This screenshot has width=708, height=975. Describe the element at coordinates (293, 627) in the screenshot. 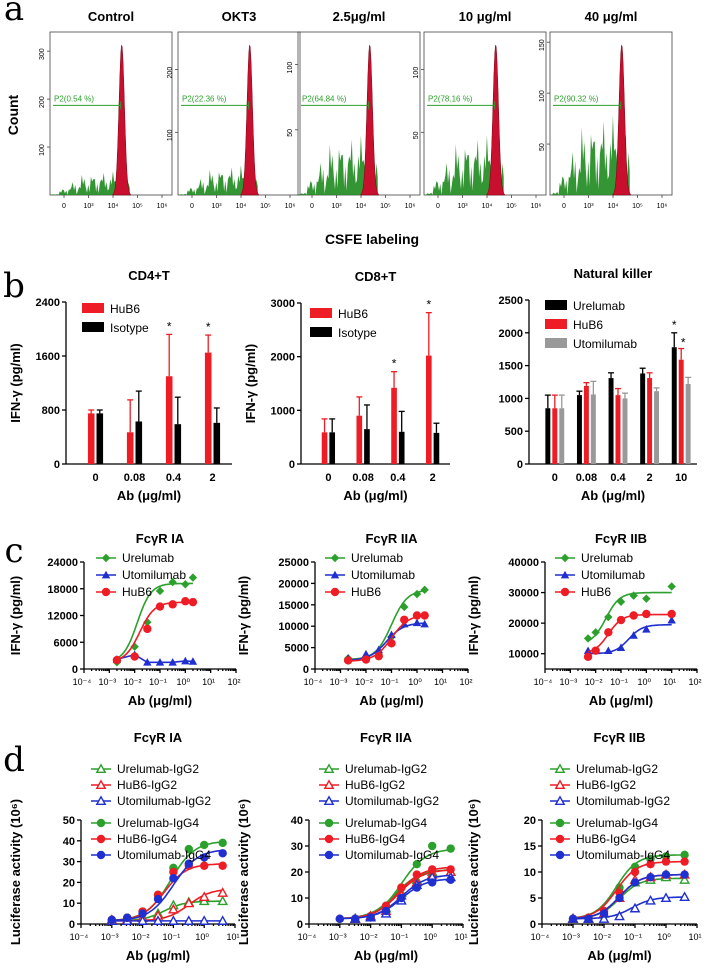

I see `c2-yticklabel: 10000` at that location.